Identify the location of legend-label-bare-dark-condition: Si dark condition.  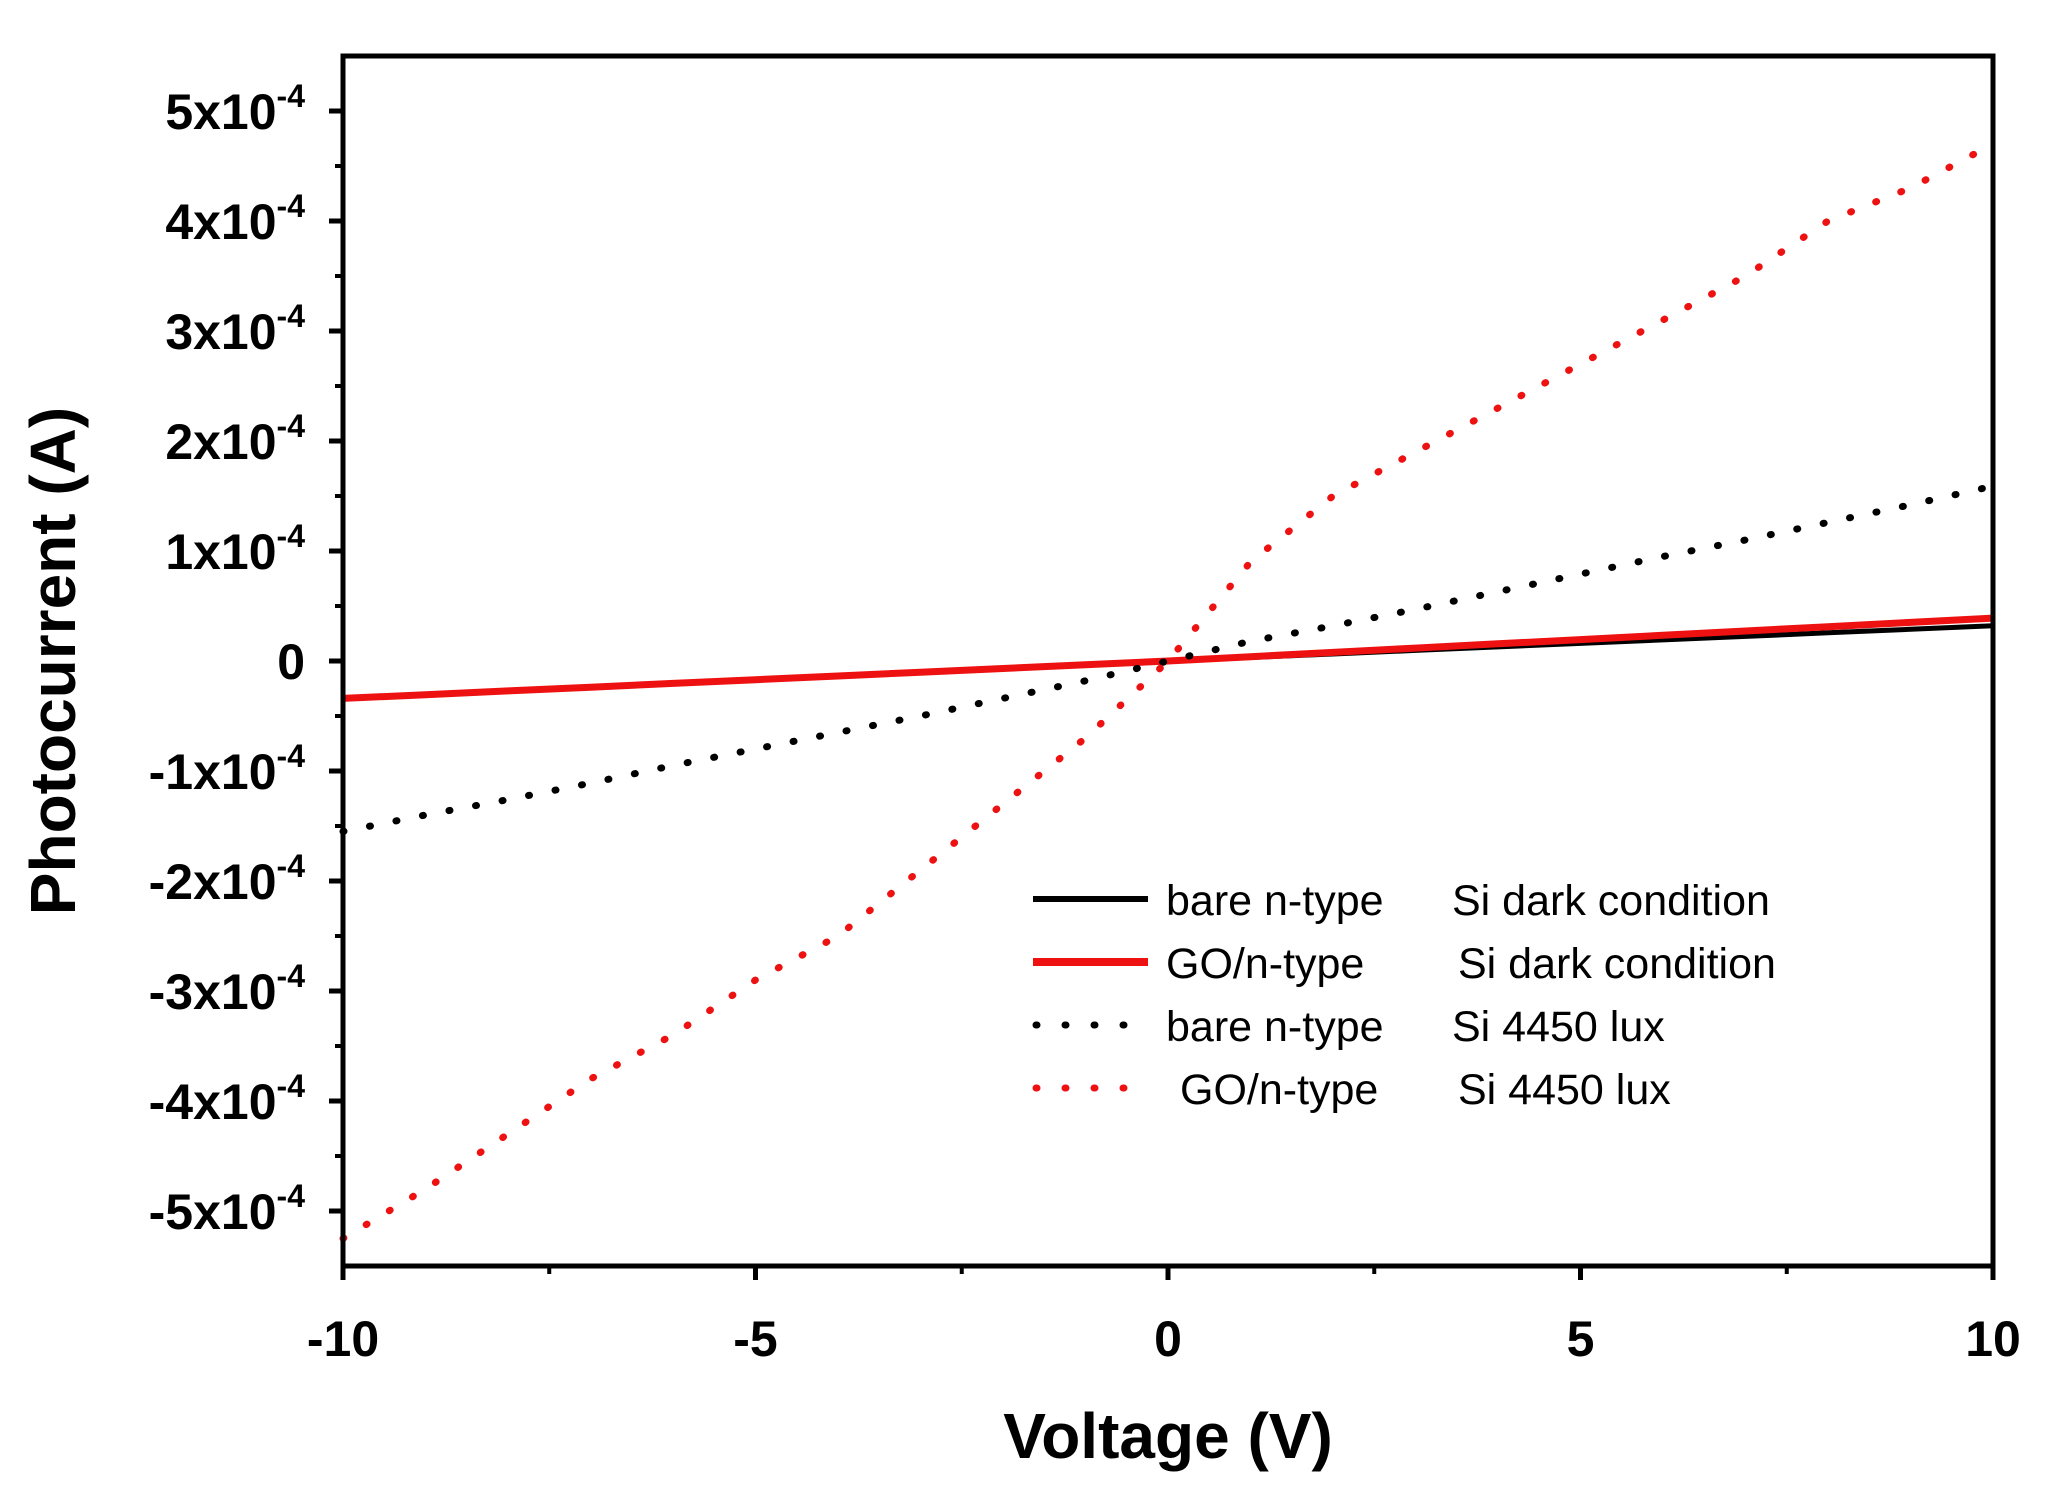
(1611, 901).